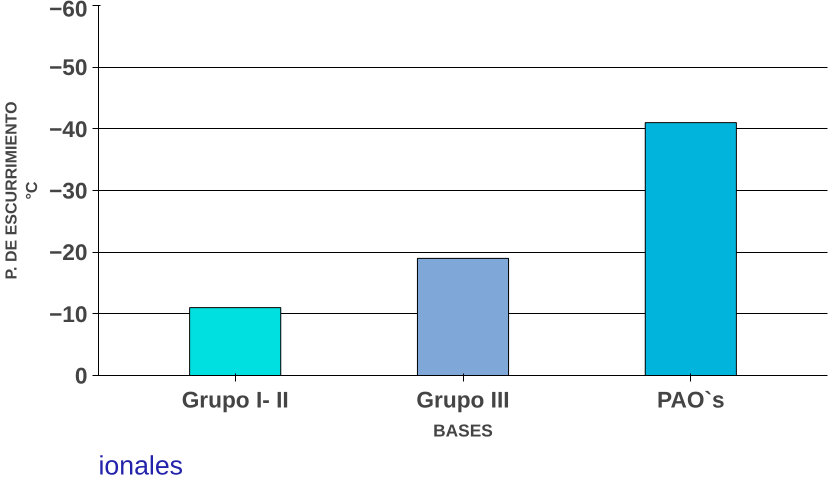 The height and width of the screenshot is (485, 832). I want to click on y-tick-label: −10, so click(68, 313).